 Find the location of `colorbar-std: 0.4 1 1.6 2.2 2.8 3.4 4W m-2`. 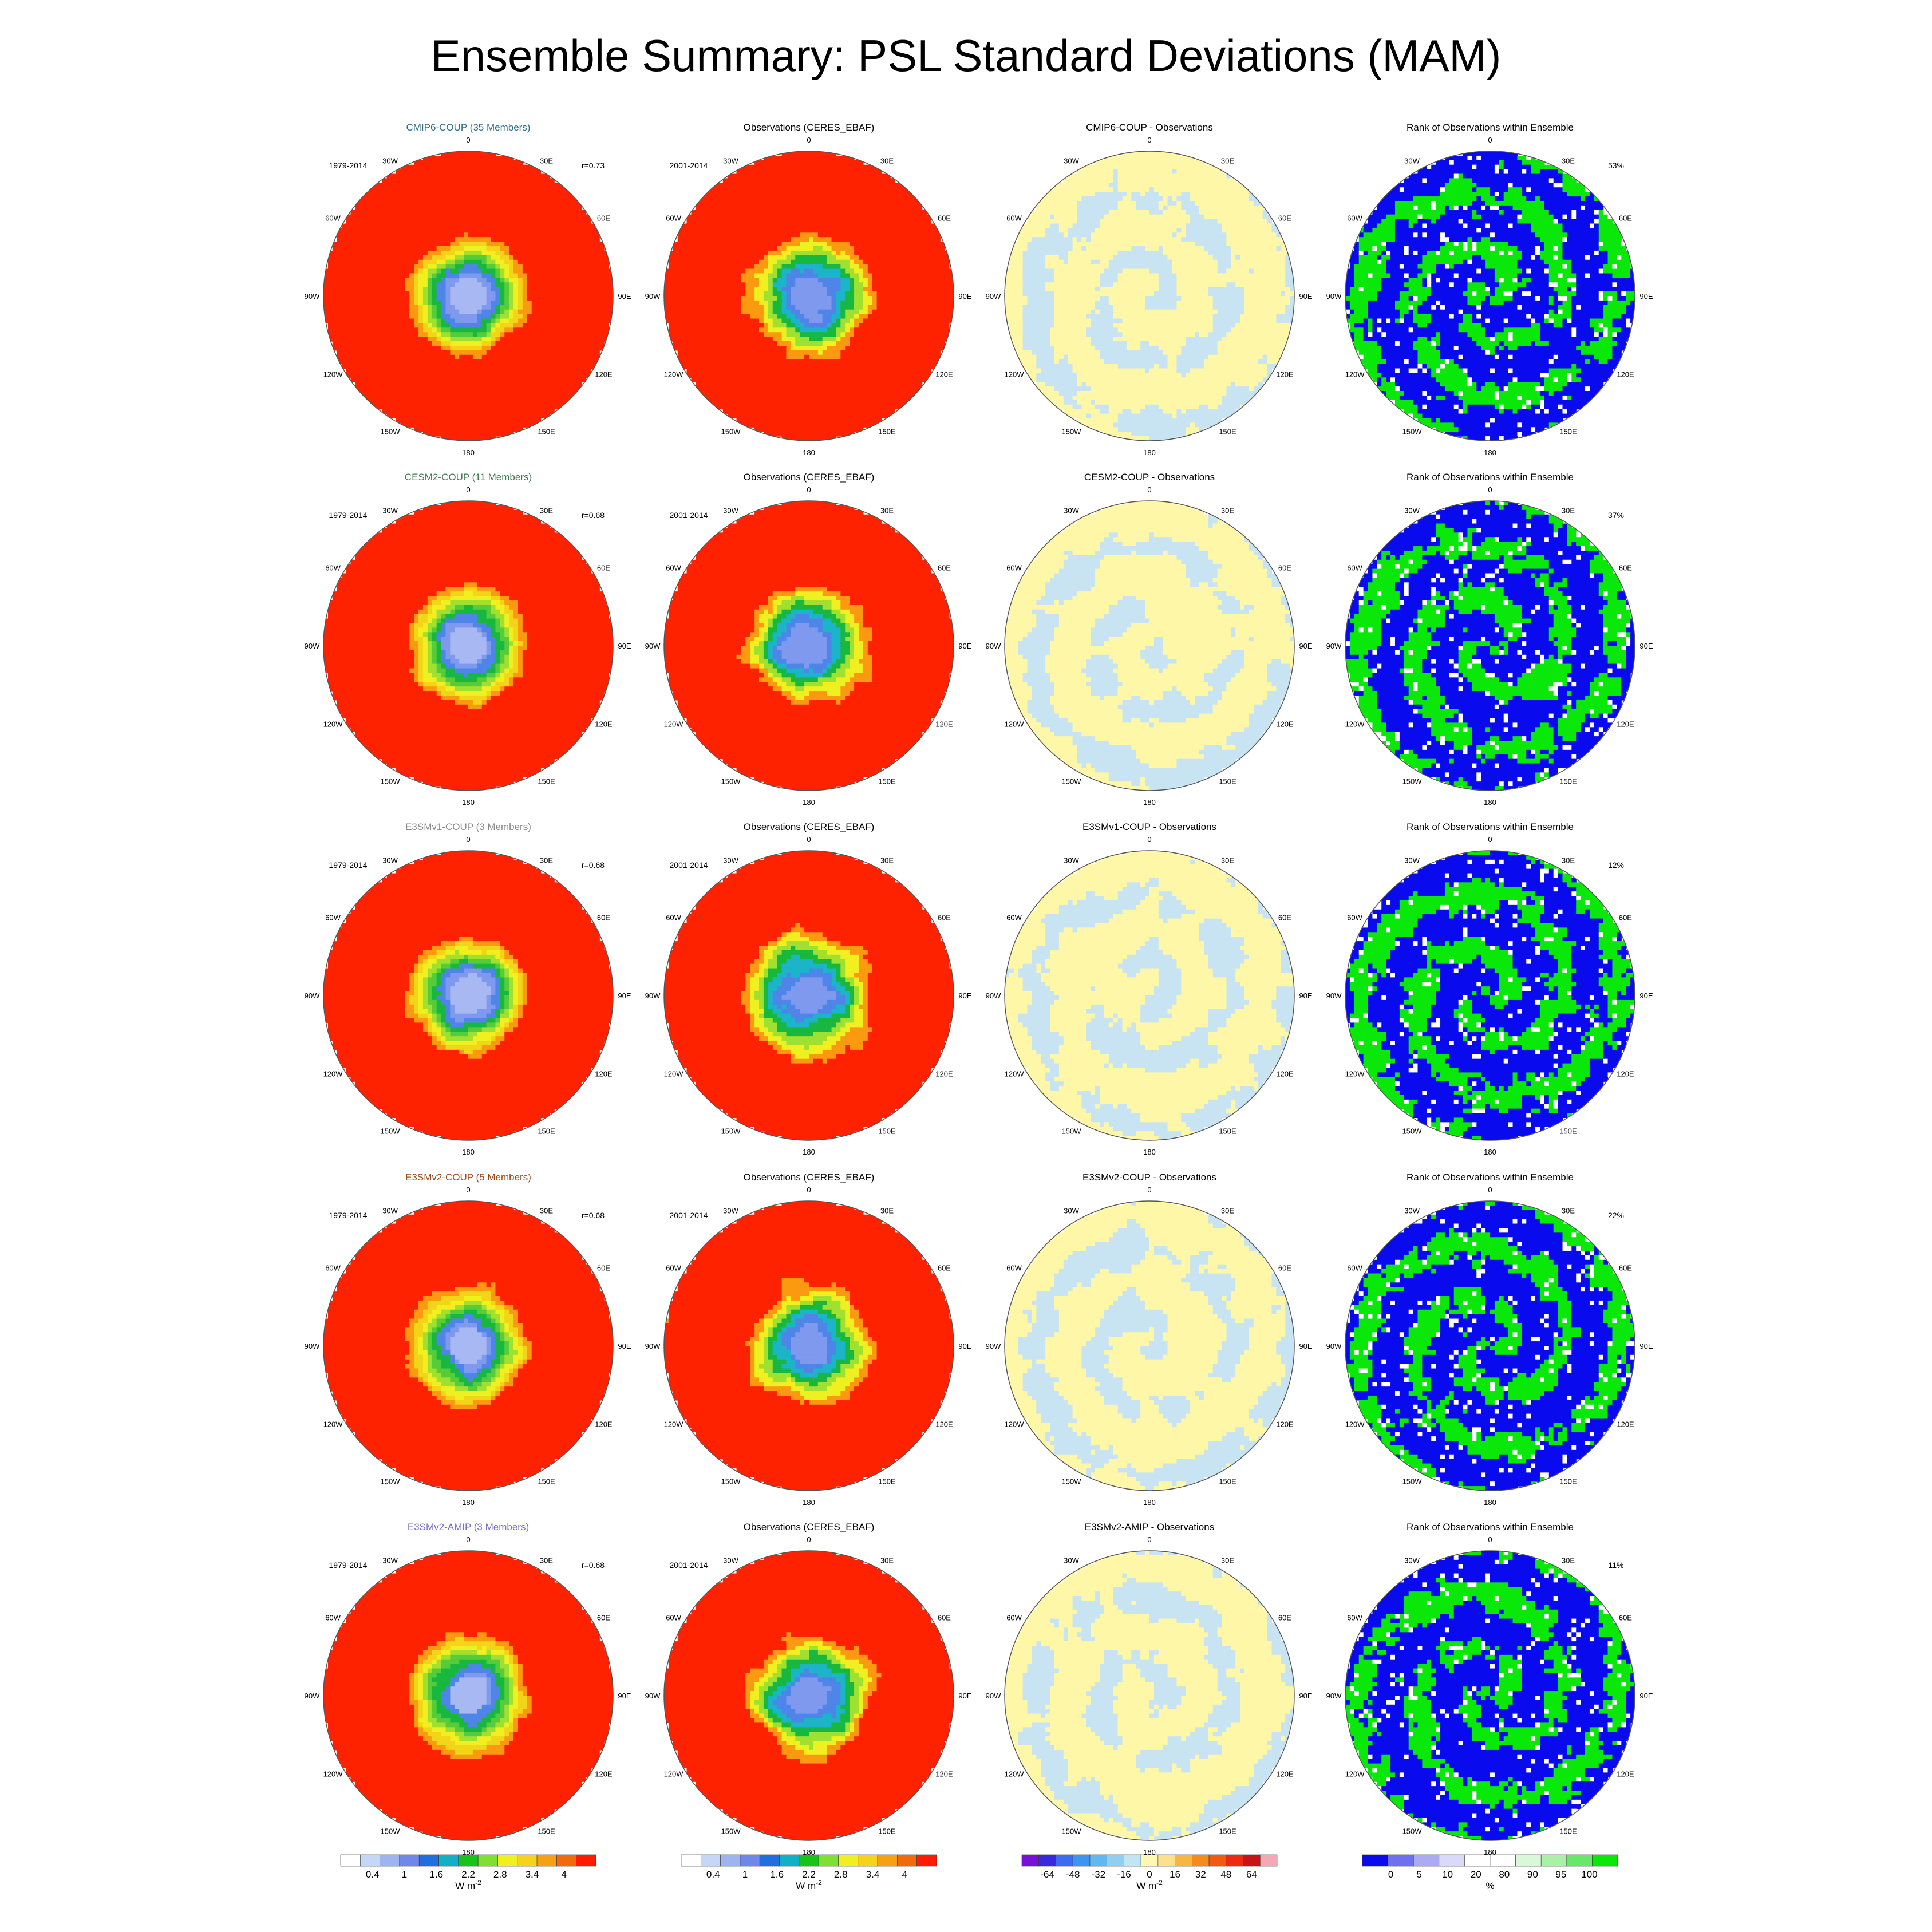

colorbar-std: 0.4 1 1.6 2.2 2.8 3.4 4W m-2 is located at coordinates (809, 1873).